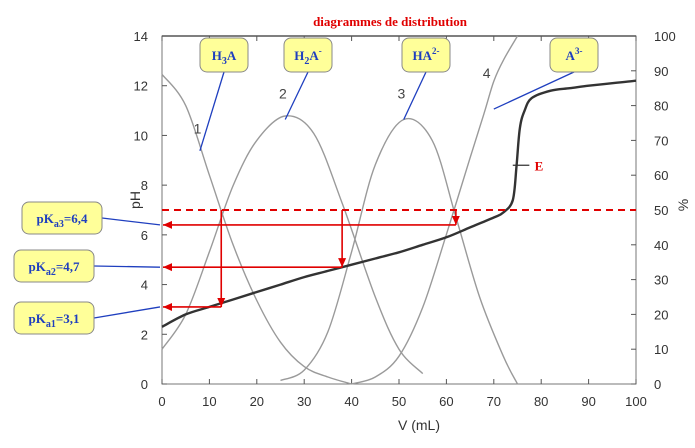 This screenshot has height=448, width=695. I want to click on pka-callout: pKa3=6,4, so click(91, 218).